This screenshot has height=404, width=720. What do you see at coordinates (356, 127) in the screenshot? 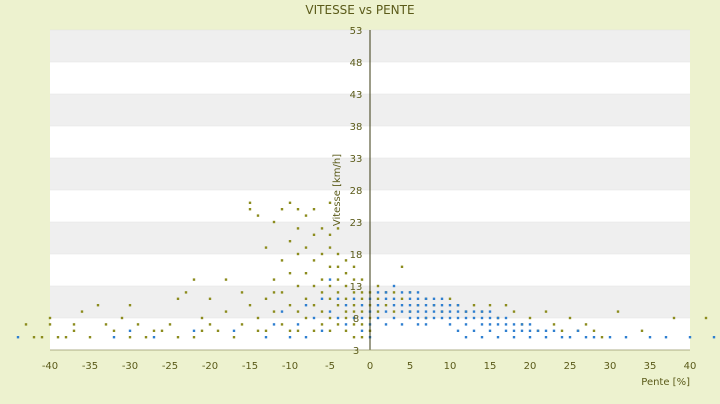
I see `y-tick-label: 38` at bounding box center [356, 127].